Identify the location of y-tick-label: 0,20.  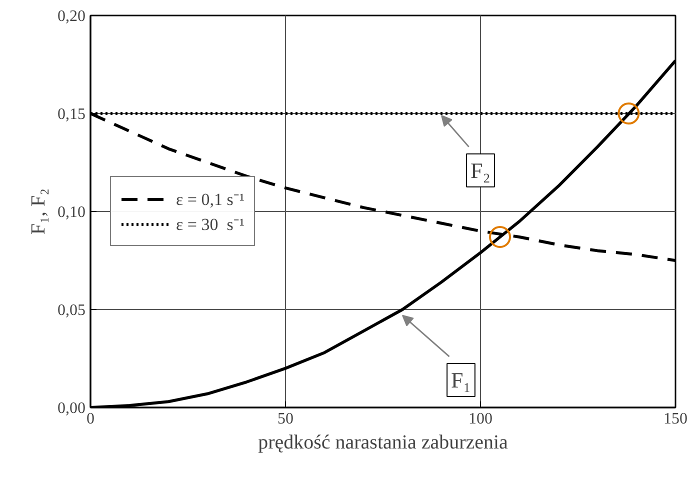
(72, 16).